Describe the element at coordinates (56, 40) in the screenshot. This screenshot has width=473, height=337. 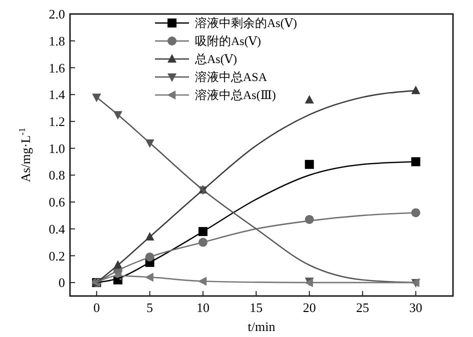
I see `y-tick-label: 1.8` at that location.